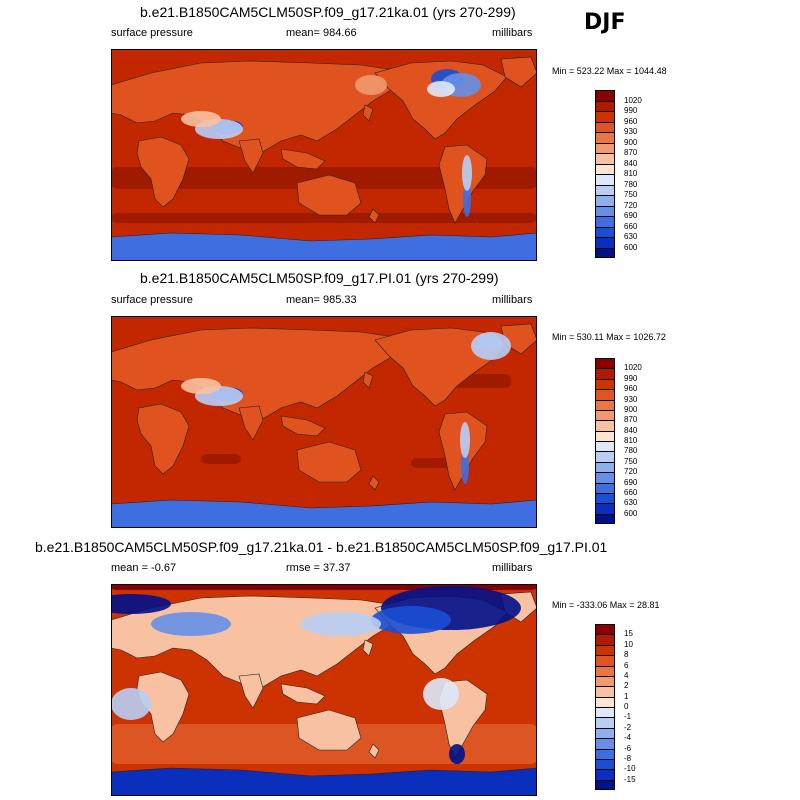 The width and height of the screenshot is (800, 800). Describe the element at coordinates (518, 72) in the screenshot. I see `greenland-landmass` at that location.